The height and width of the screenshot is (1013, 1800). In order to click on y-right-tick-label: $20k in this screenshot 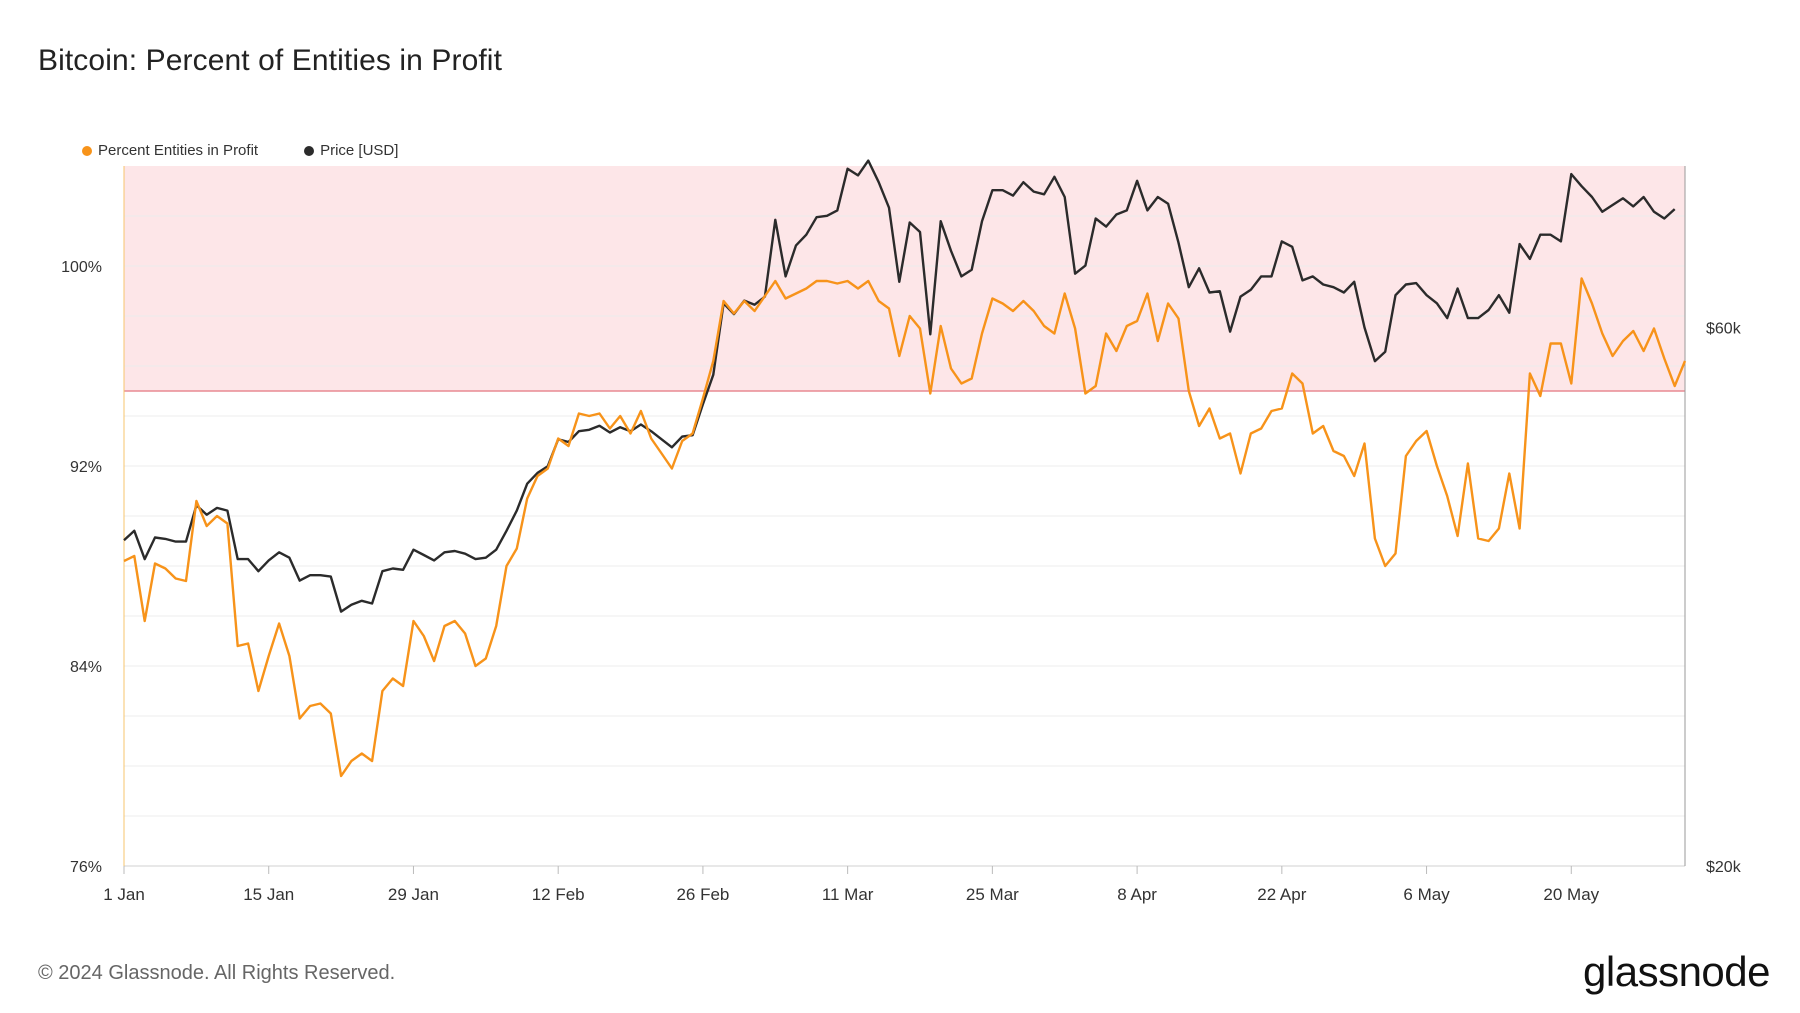, I will do `click(1724, 867)`.